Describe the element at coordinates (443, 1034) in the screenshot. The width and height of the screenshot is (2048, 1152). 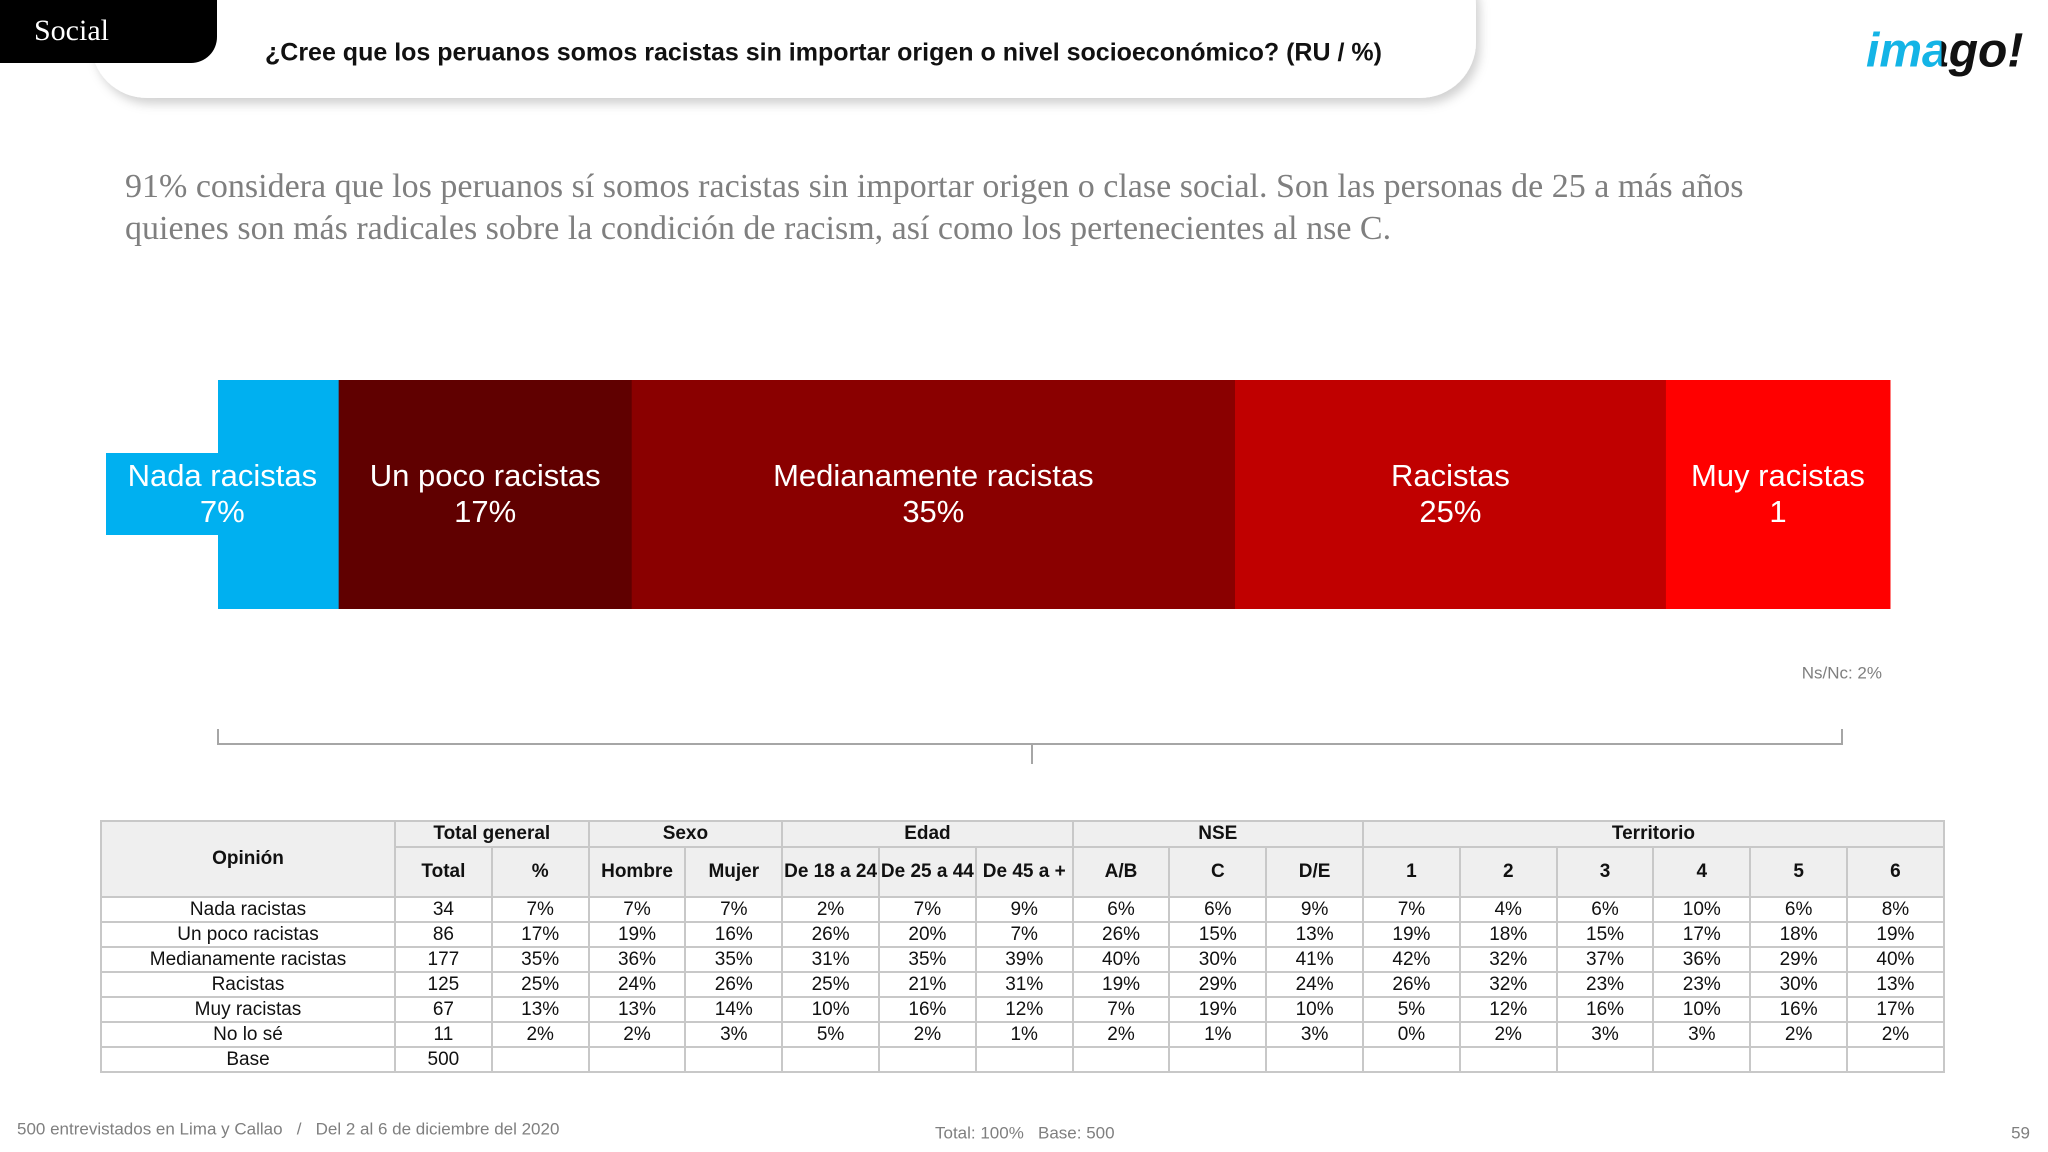
I see `table-cell: 11` at that location.